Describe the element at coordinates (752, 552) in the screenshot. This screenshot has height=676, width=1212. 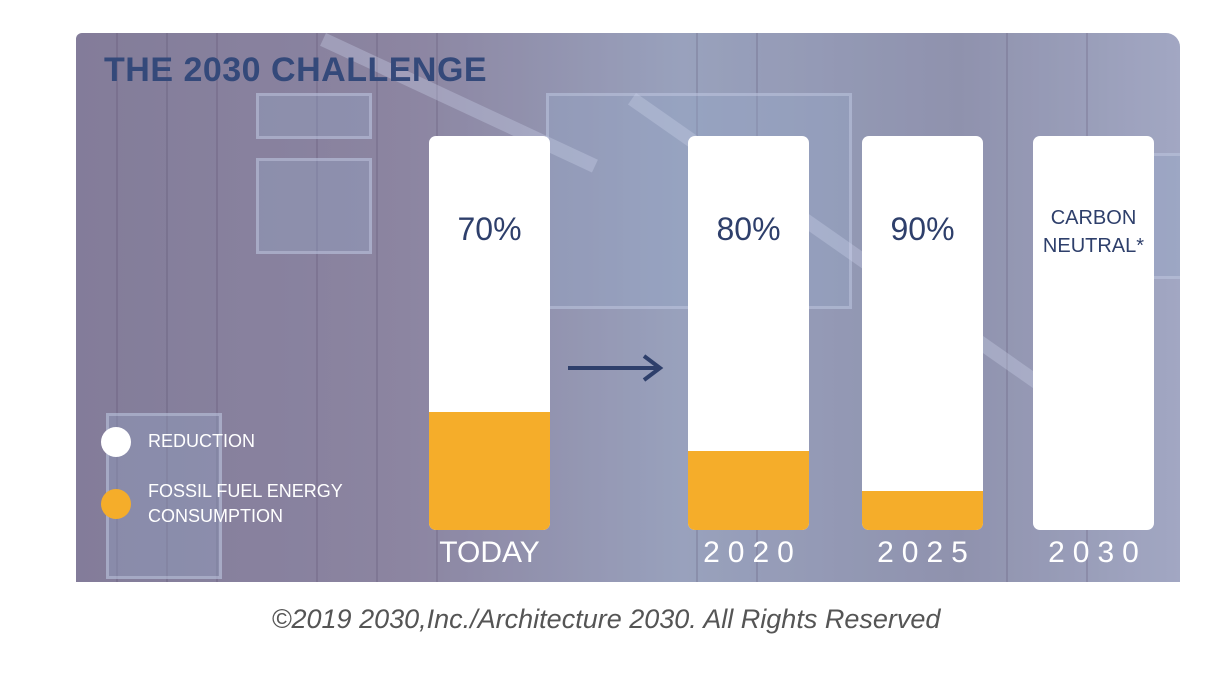
I see `category-label-2020: 2020` at that location.